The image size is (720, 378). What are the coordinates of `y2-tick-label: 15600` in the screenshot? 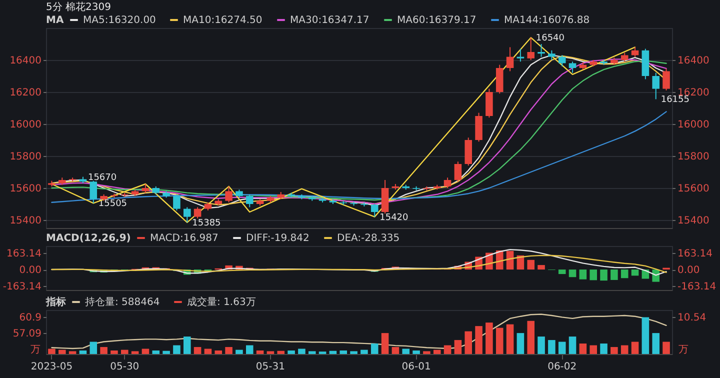 It's located at (694, 189).